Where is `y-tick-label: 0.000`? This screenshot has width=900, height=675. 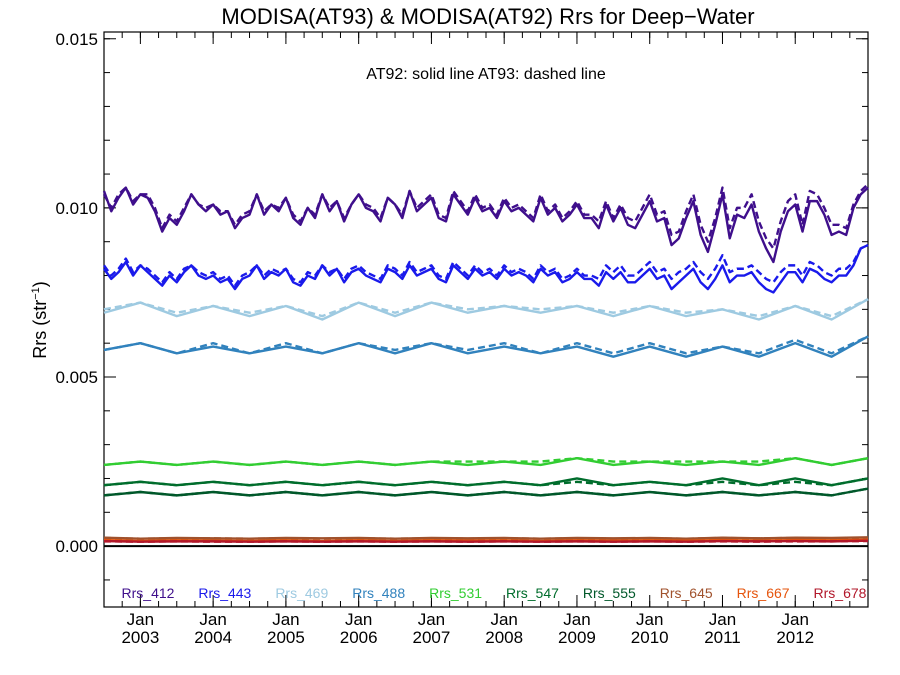
y-tick-label: 0.000 is located at coordinates (76, 546).